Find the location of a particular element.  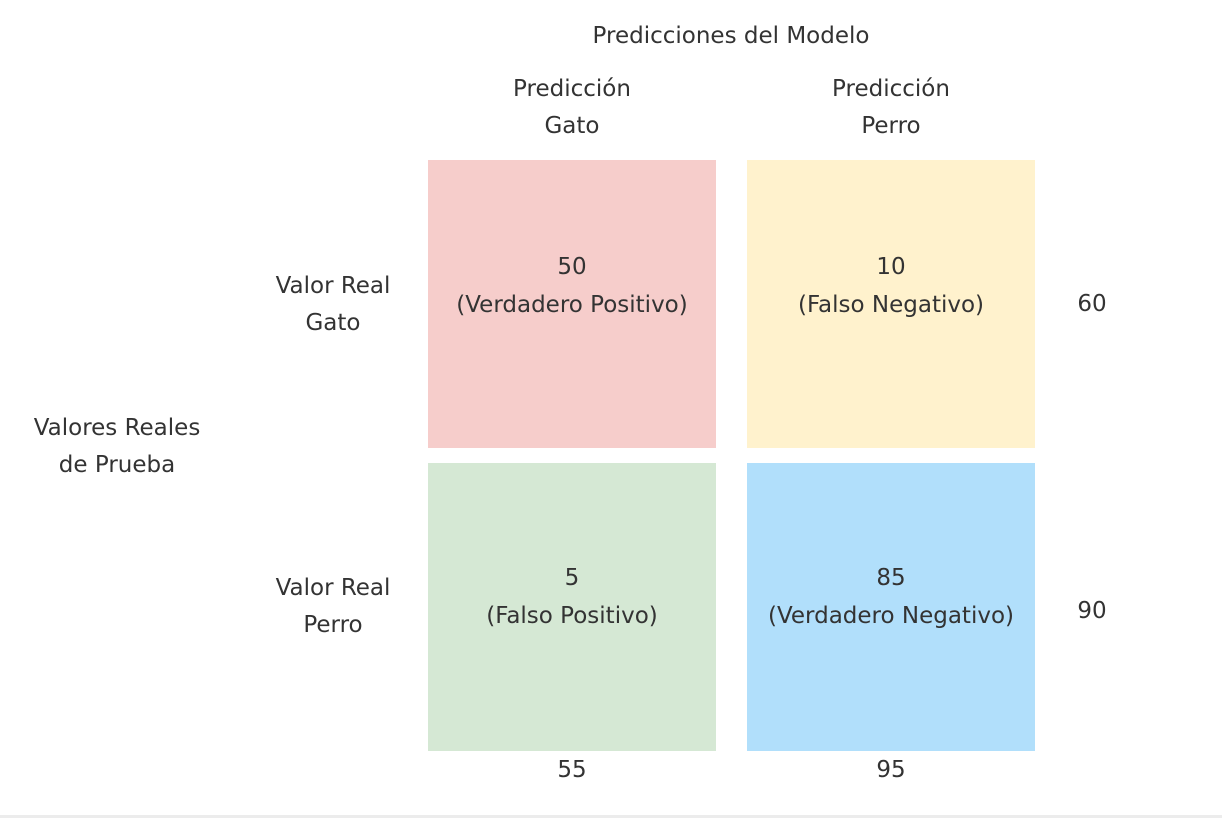

cell-label: (Verdadero Negativo) is located at coordinates (890, 616).